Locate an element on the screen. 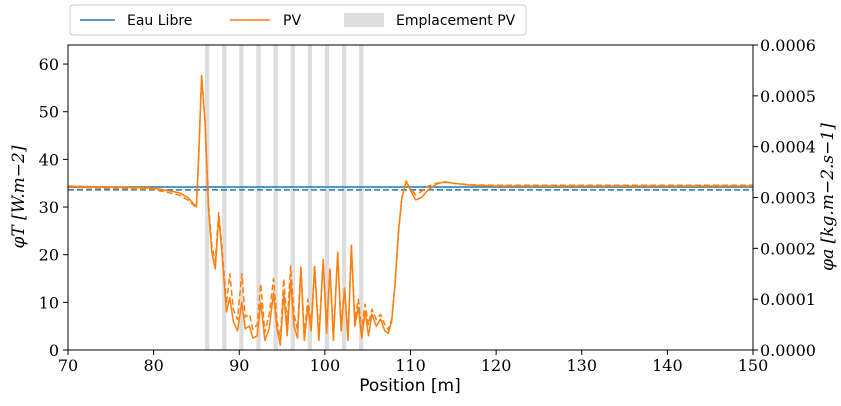 This screenshot has height=406, width=841. y-right-tick-label: 0.0003 is located at coordinates (788, 198).